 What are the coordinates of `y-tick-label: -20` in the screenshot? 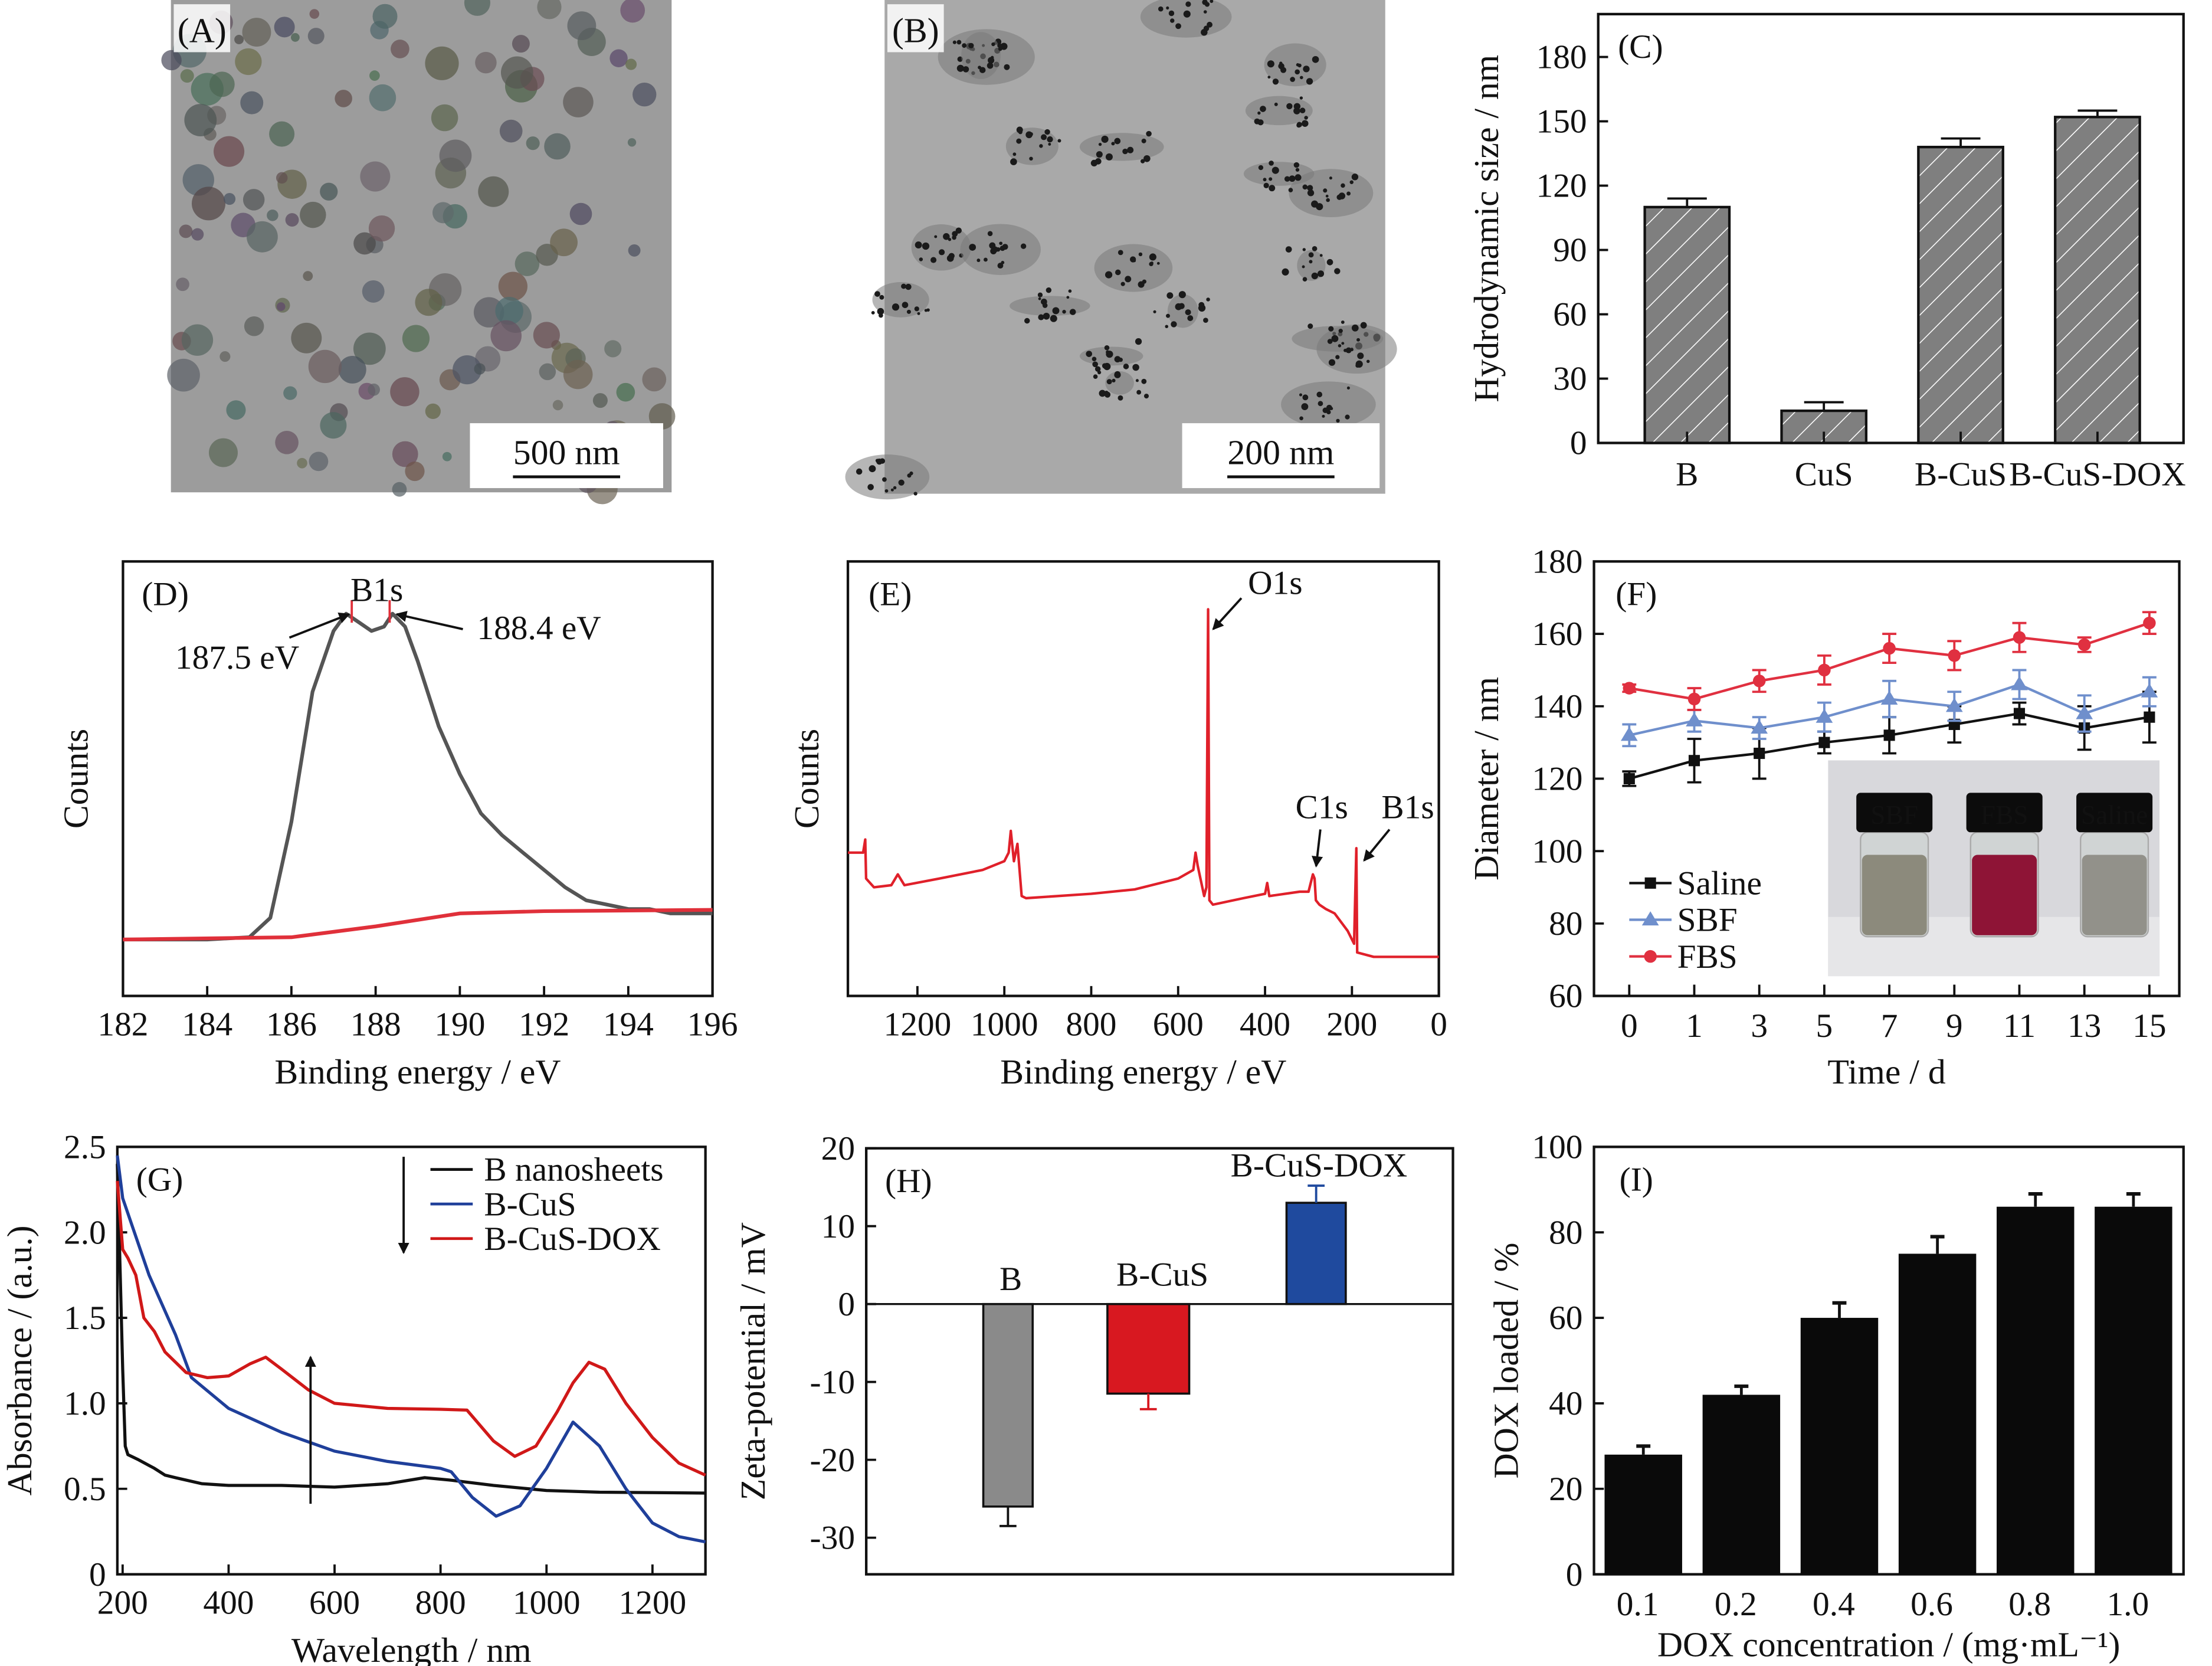 It's located at (833, 1460).